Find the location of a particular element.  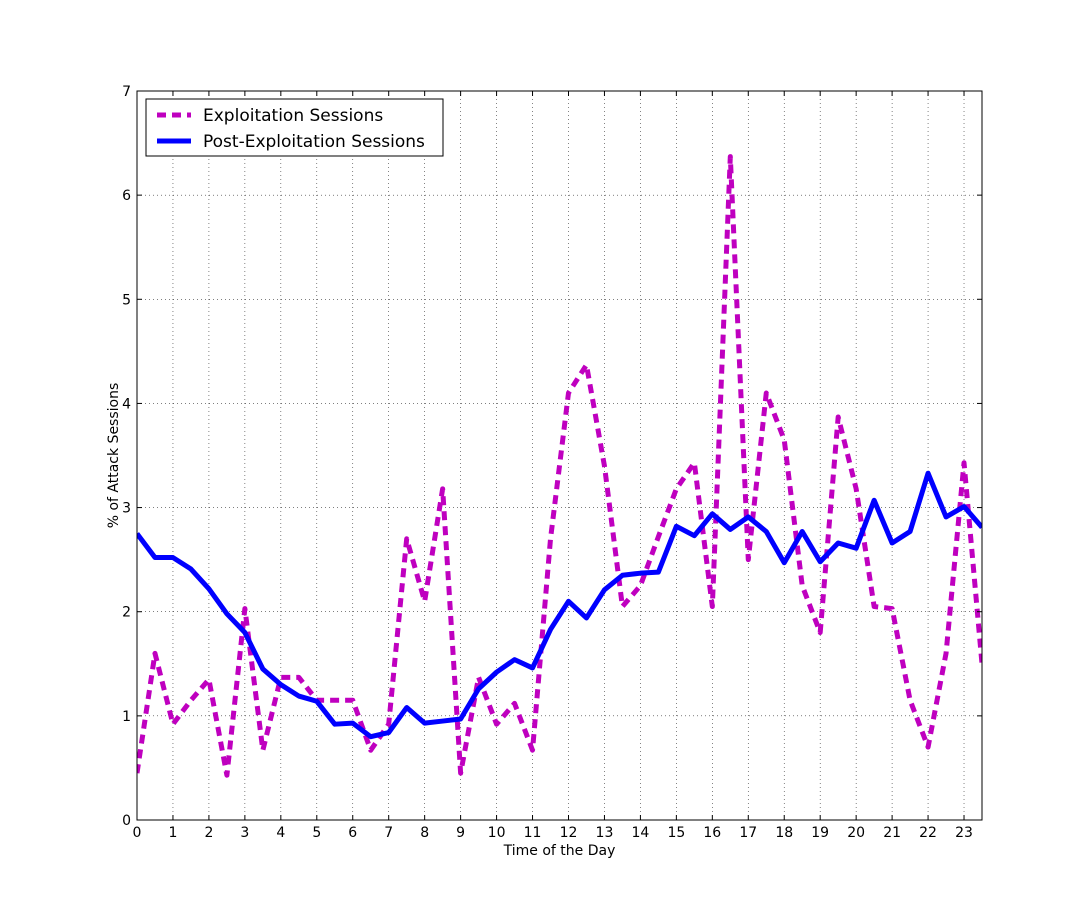

y-tick-label: 7 is located at coordinates (126, 92).